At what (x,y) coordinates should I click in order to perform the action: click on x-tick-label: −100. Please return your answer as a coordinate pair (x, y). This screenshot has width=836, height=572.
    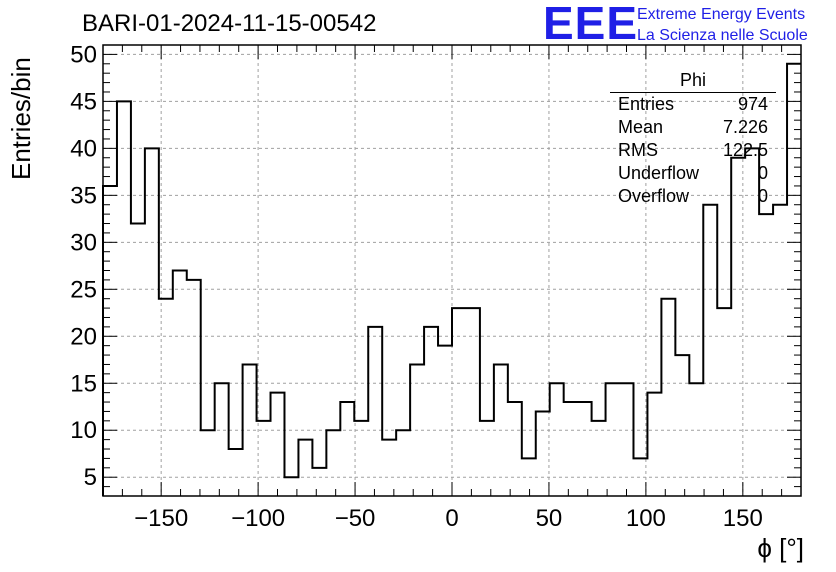
    Looking at the image, I should click on (258, 518).